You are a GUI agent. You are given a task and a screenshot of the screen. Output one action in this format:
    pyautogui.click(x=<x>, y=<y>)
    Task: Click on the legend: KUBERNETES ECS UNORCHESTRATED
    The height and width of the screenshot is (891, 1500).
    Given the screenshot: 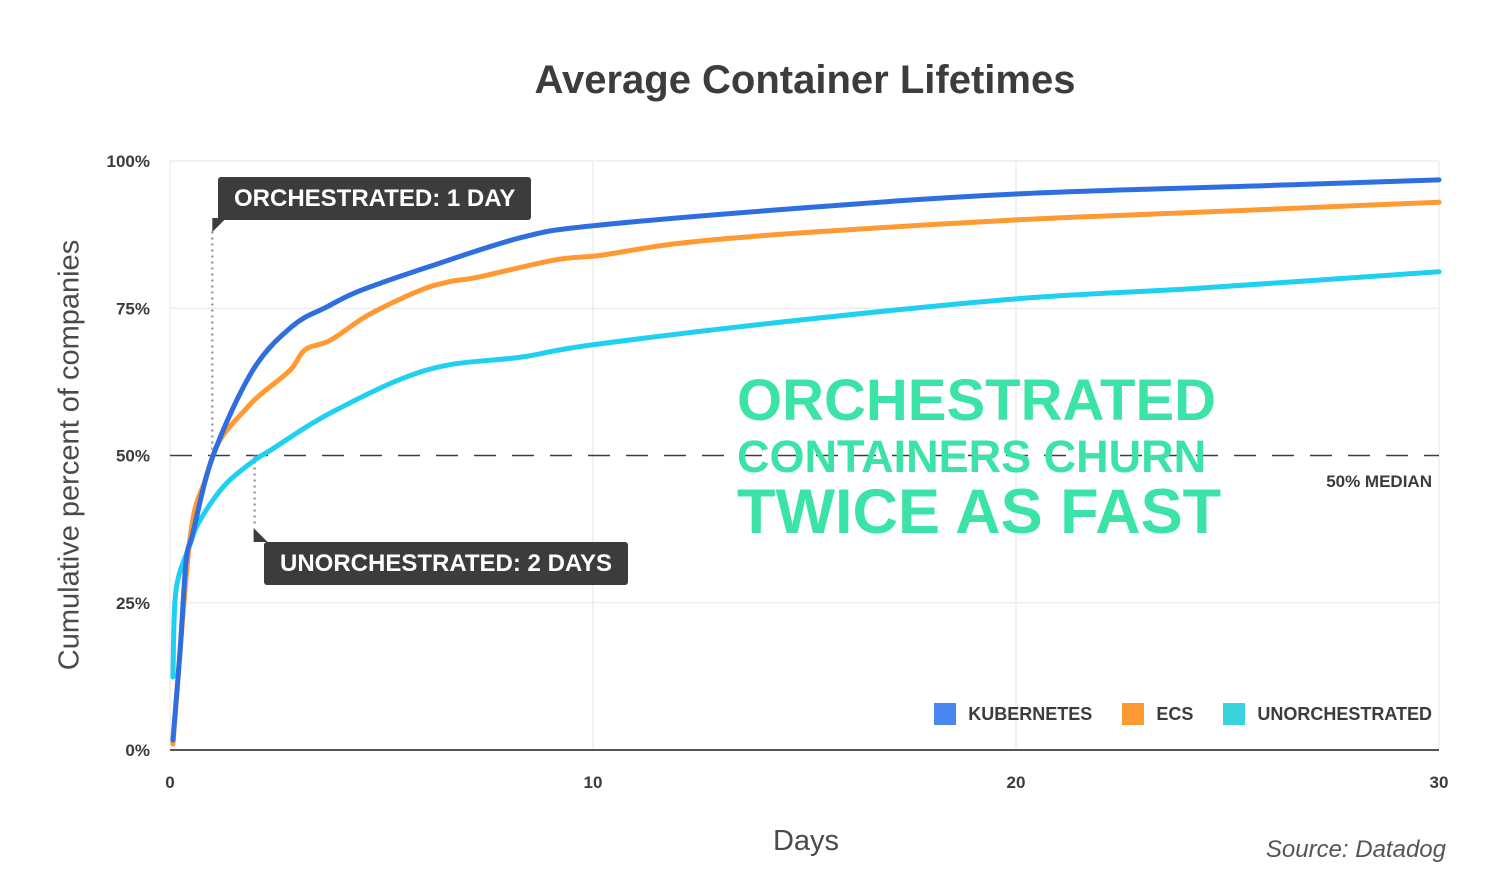 What is the action you would take?
    pyautogui.click(x=1168, y=714)
    